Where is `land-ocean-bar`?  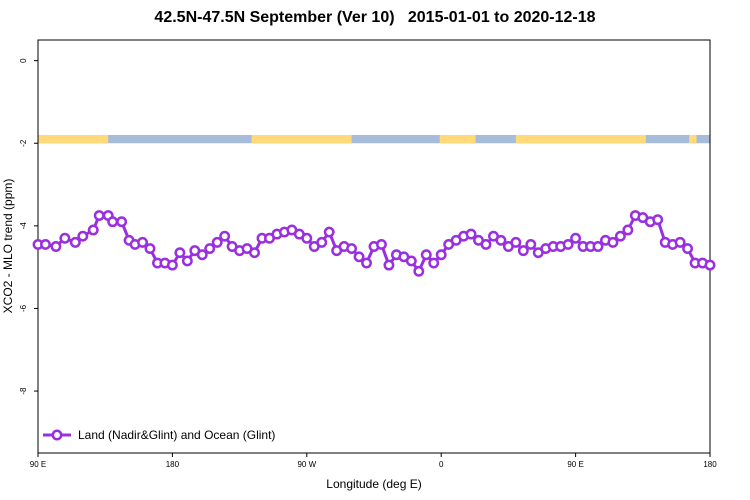
land-ocean-bar is located at coordinates (374, 139).